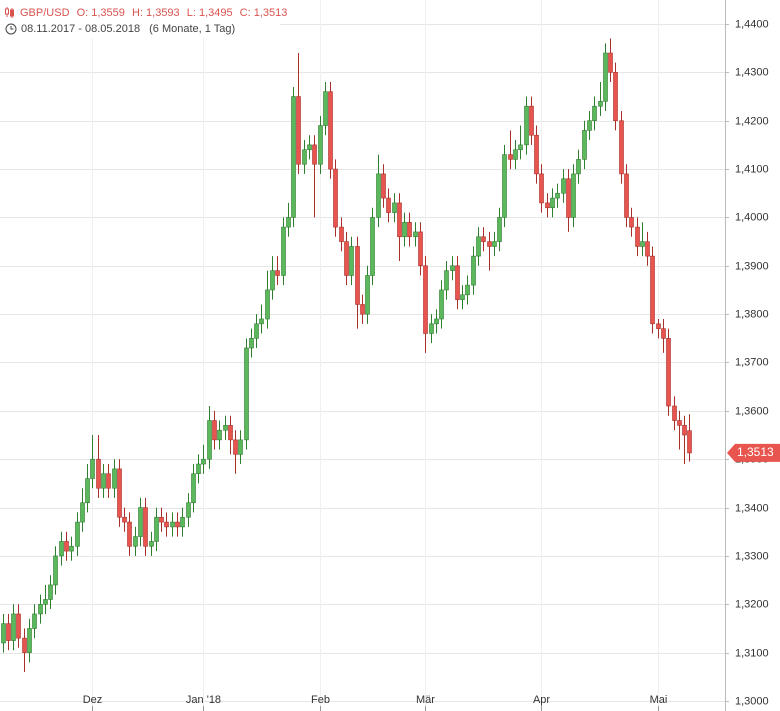  What do you see at coordinates (192, 29) in the screenshot?
I see `period-text: (6 Monate, 1 Tag)` at bounding box center [192, 29].